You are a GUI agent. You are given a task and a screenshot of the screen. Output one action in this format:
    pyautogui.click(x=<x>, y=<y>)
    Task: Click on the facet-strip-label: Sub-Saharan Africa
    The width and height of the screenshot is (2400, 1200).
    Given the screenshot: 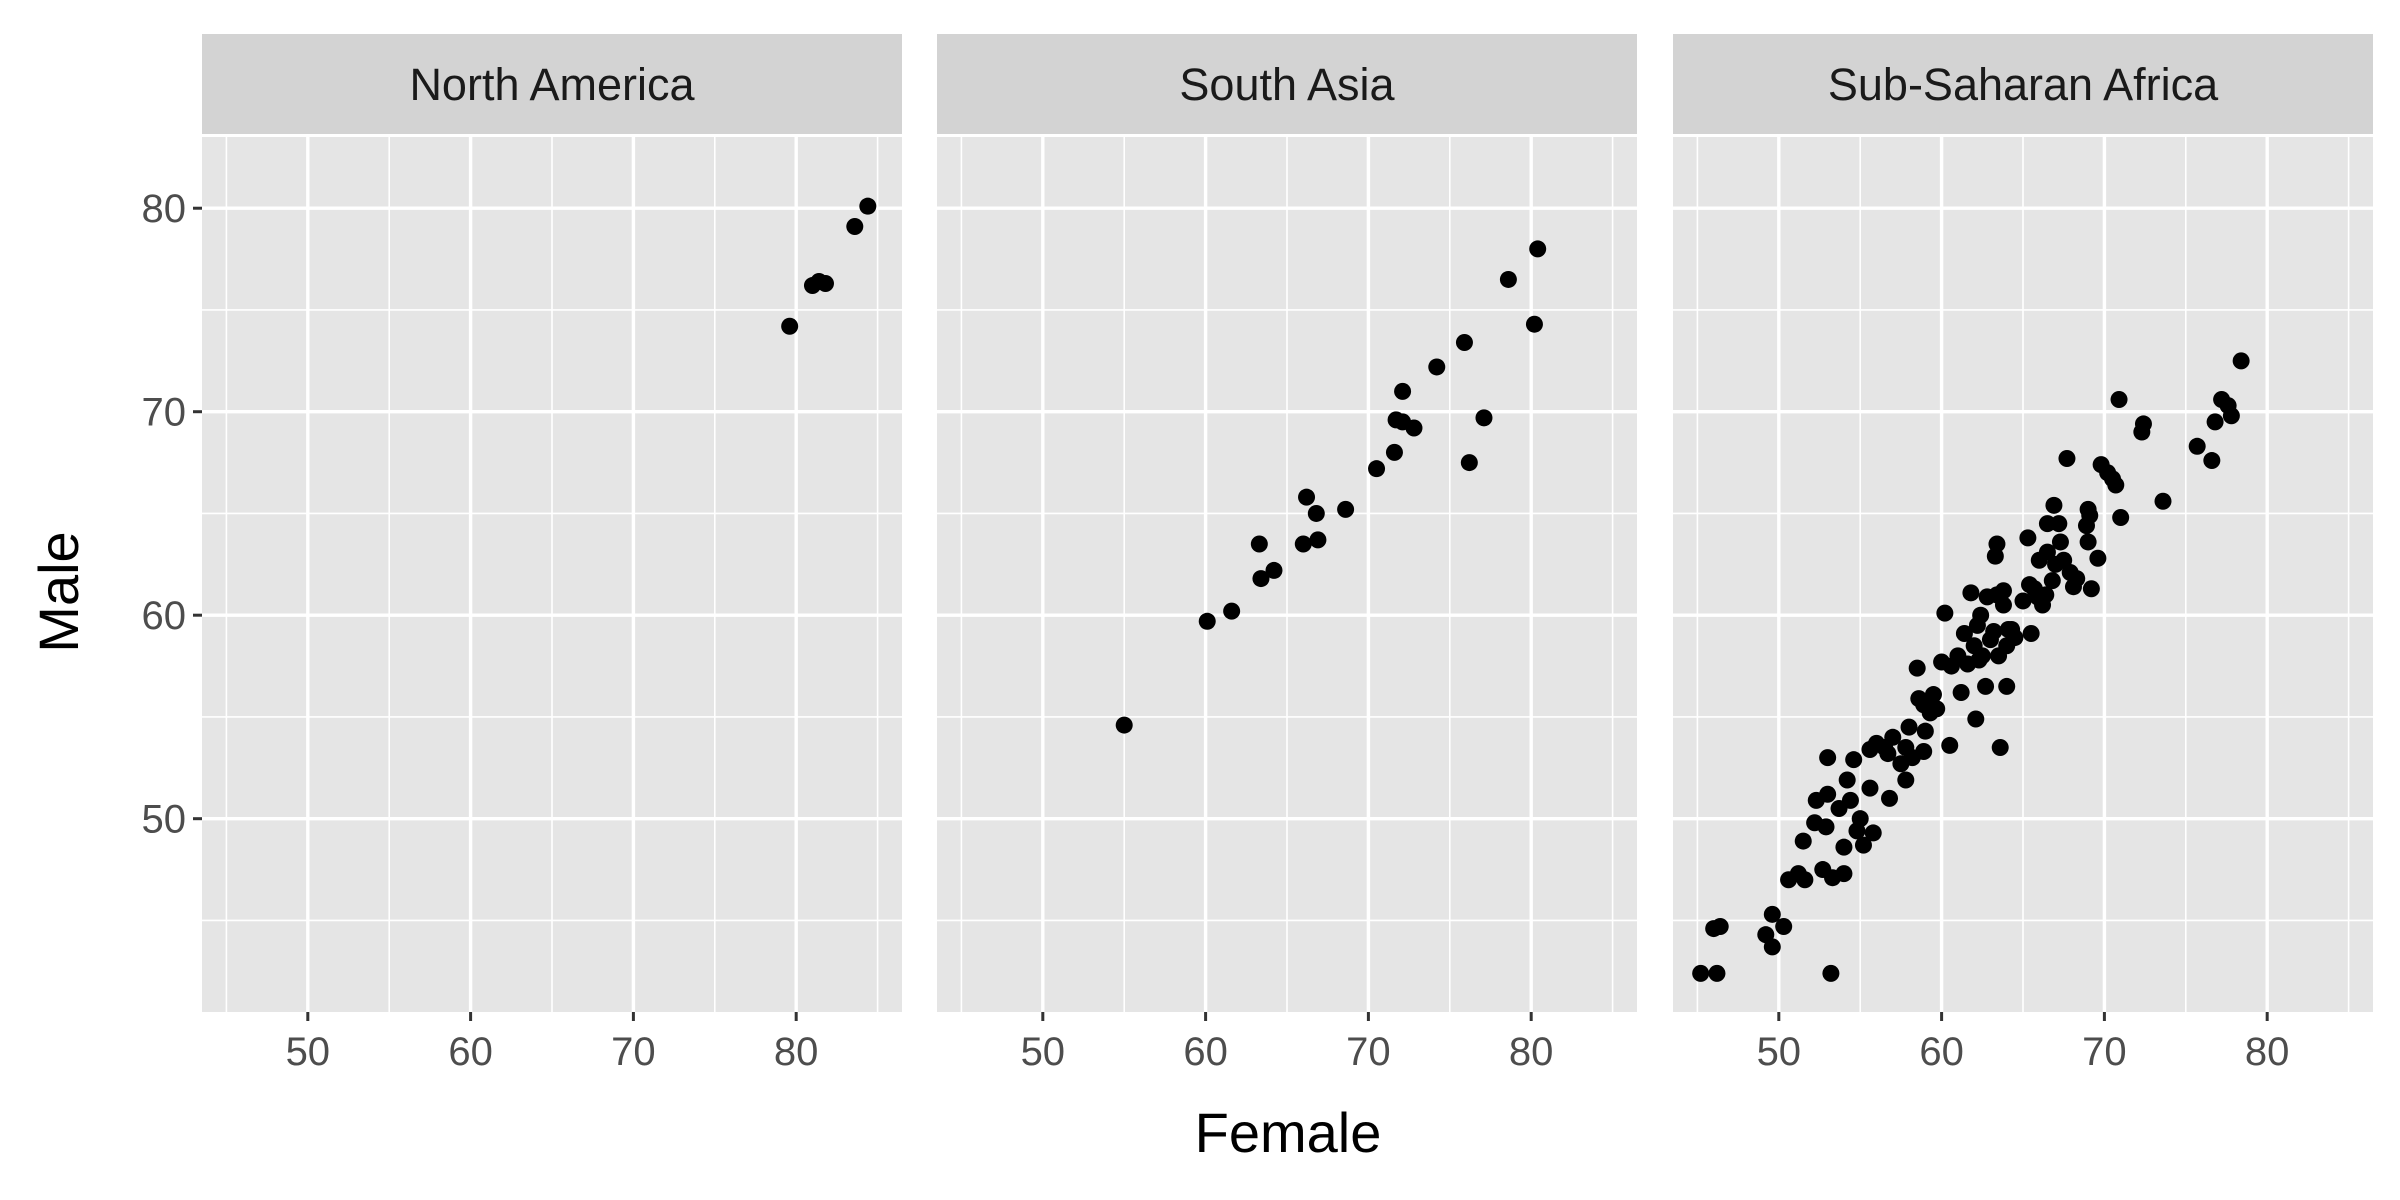 What is the action you would take?
    pyautogui.click(x=2023, y=84)
    